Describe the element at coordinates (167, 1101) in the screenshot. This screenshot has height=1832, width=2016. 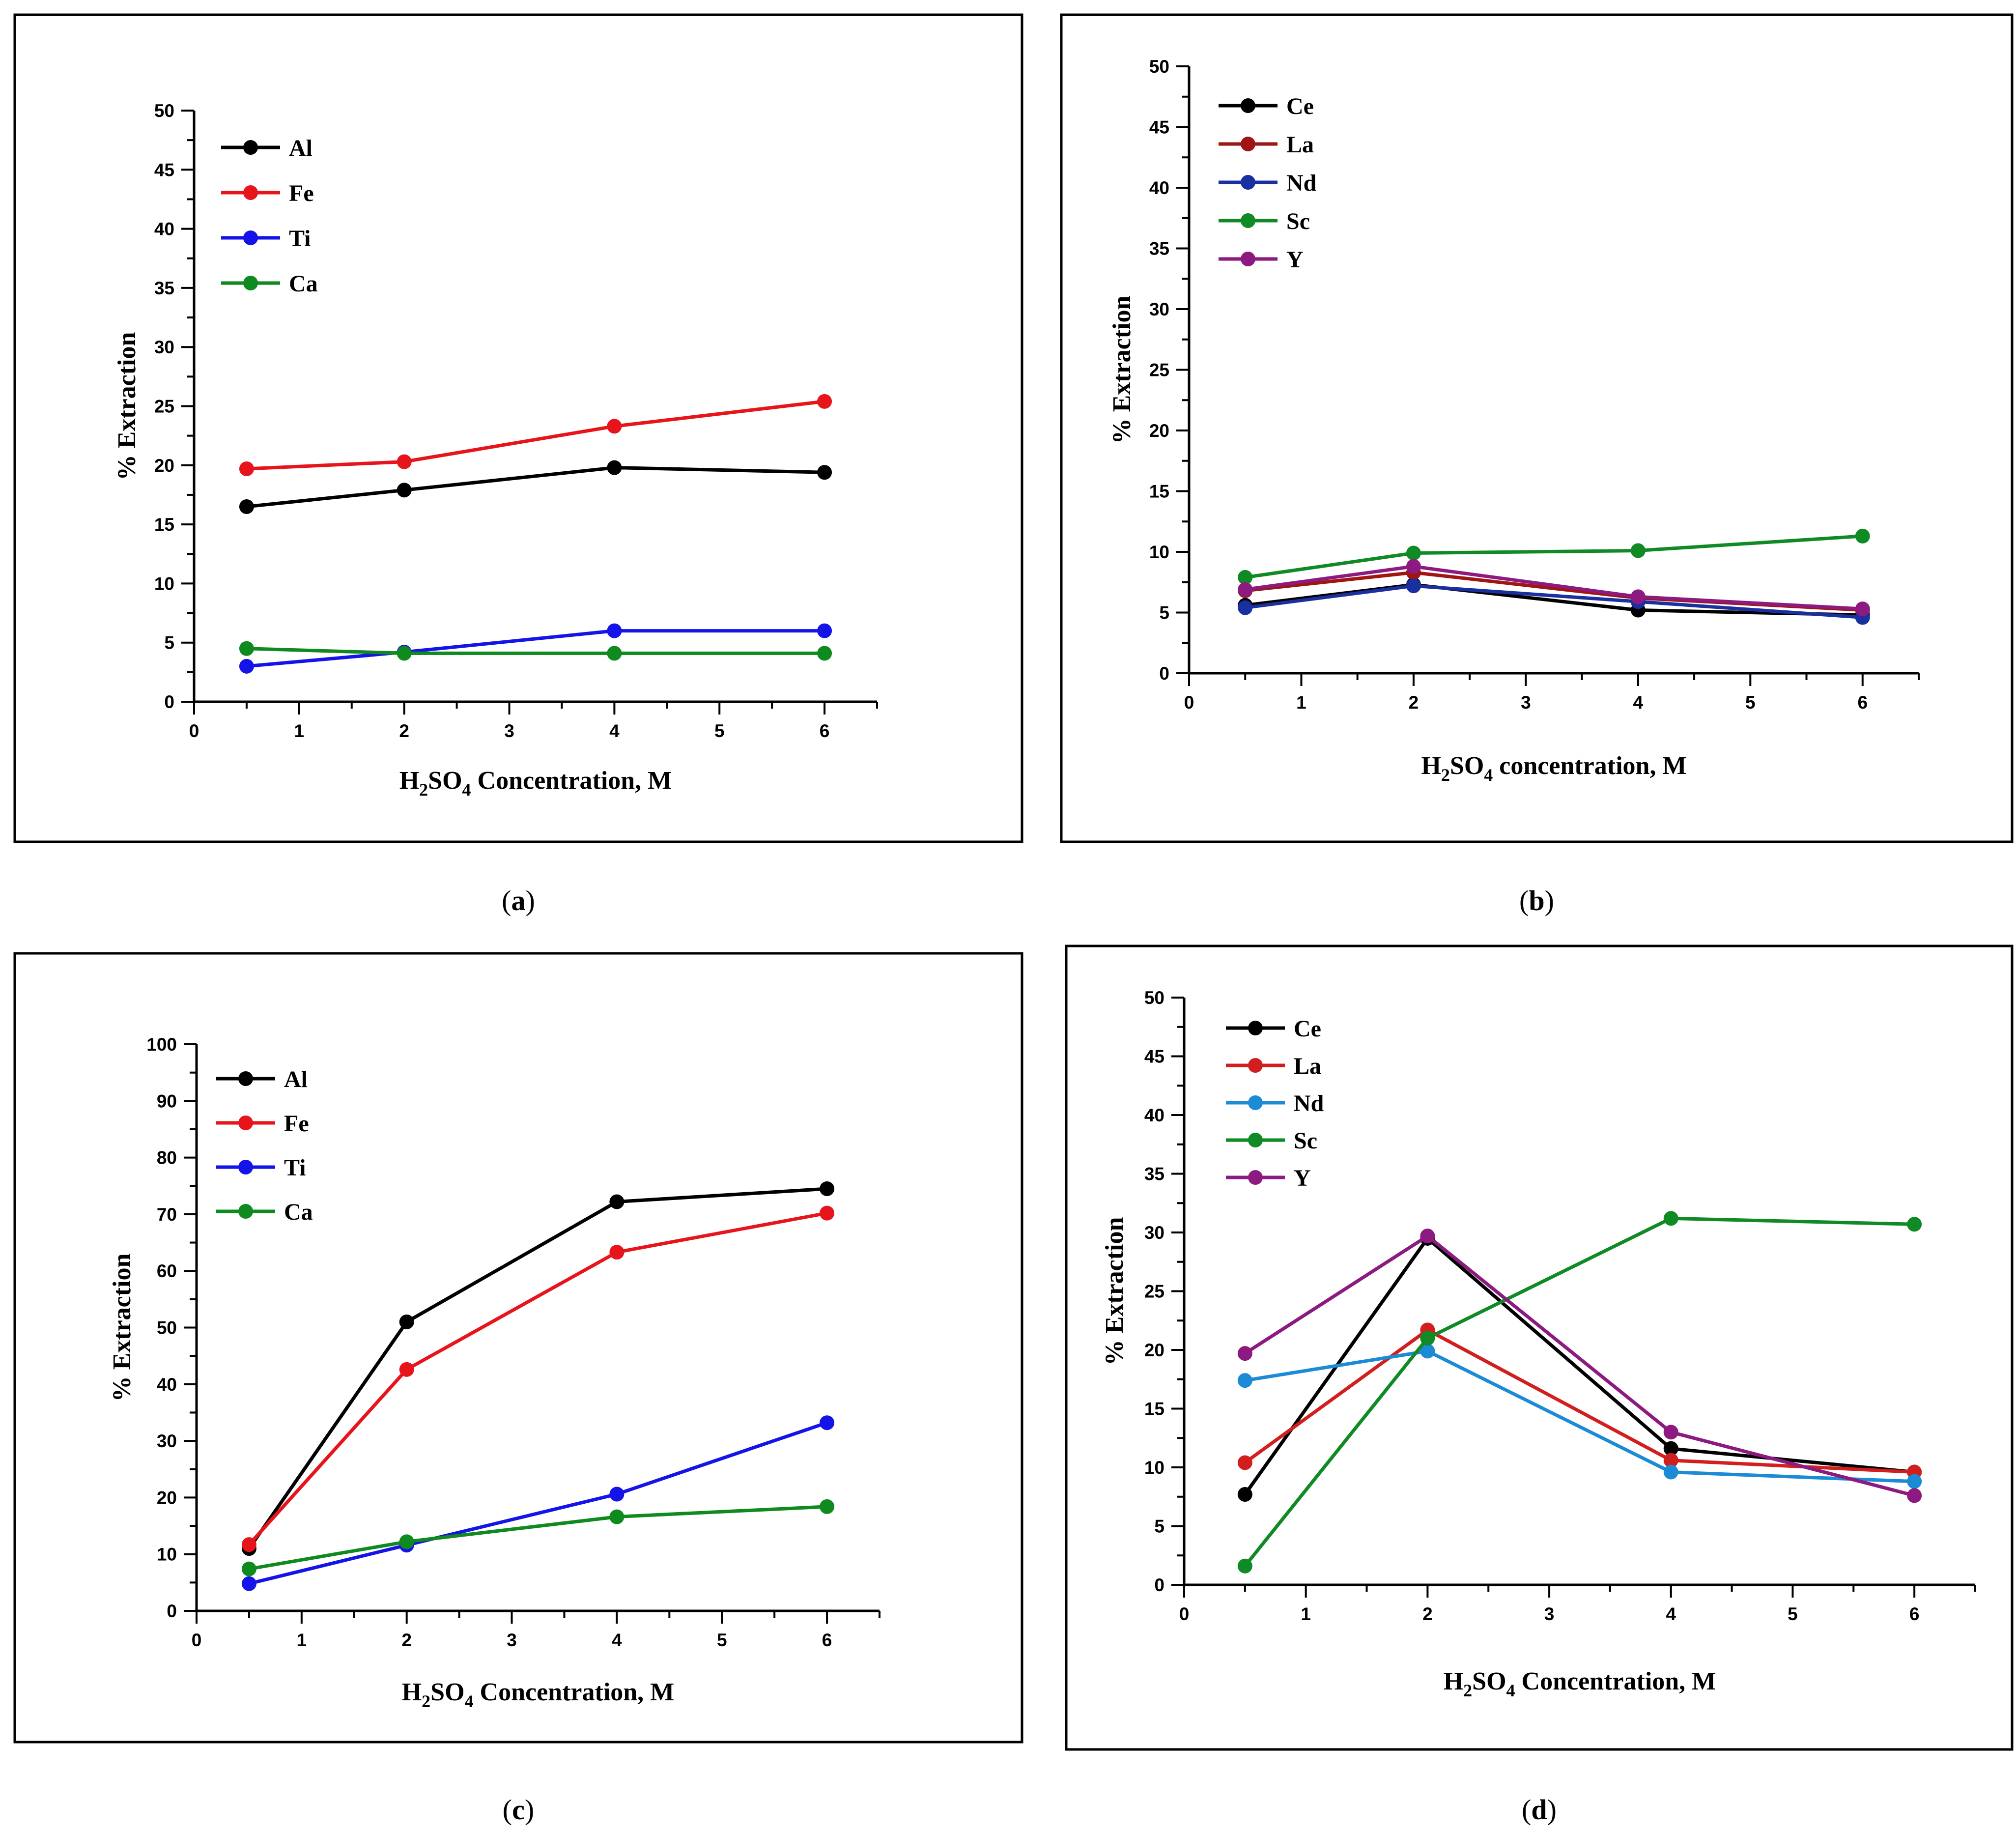
I see `y-tick-label: 90` at that location.